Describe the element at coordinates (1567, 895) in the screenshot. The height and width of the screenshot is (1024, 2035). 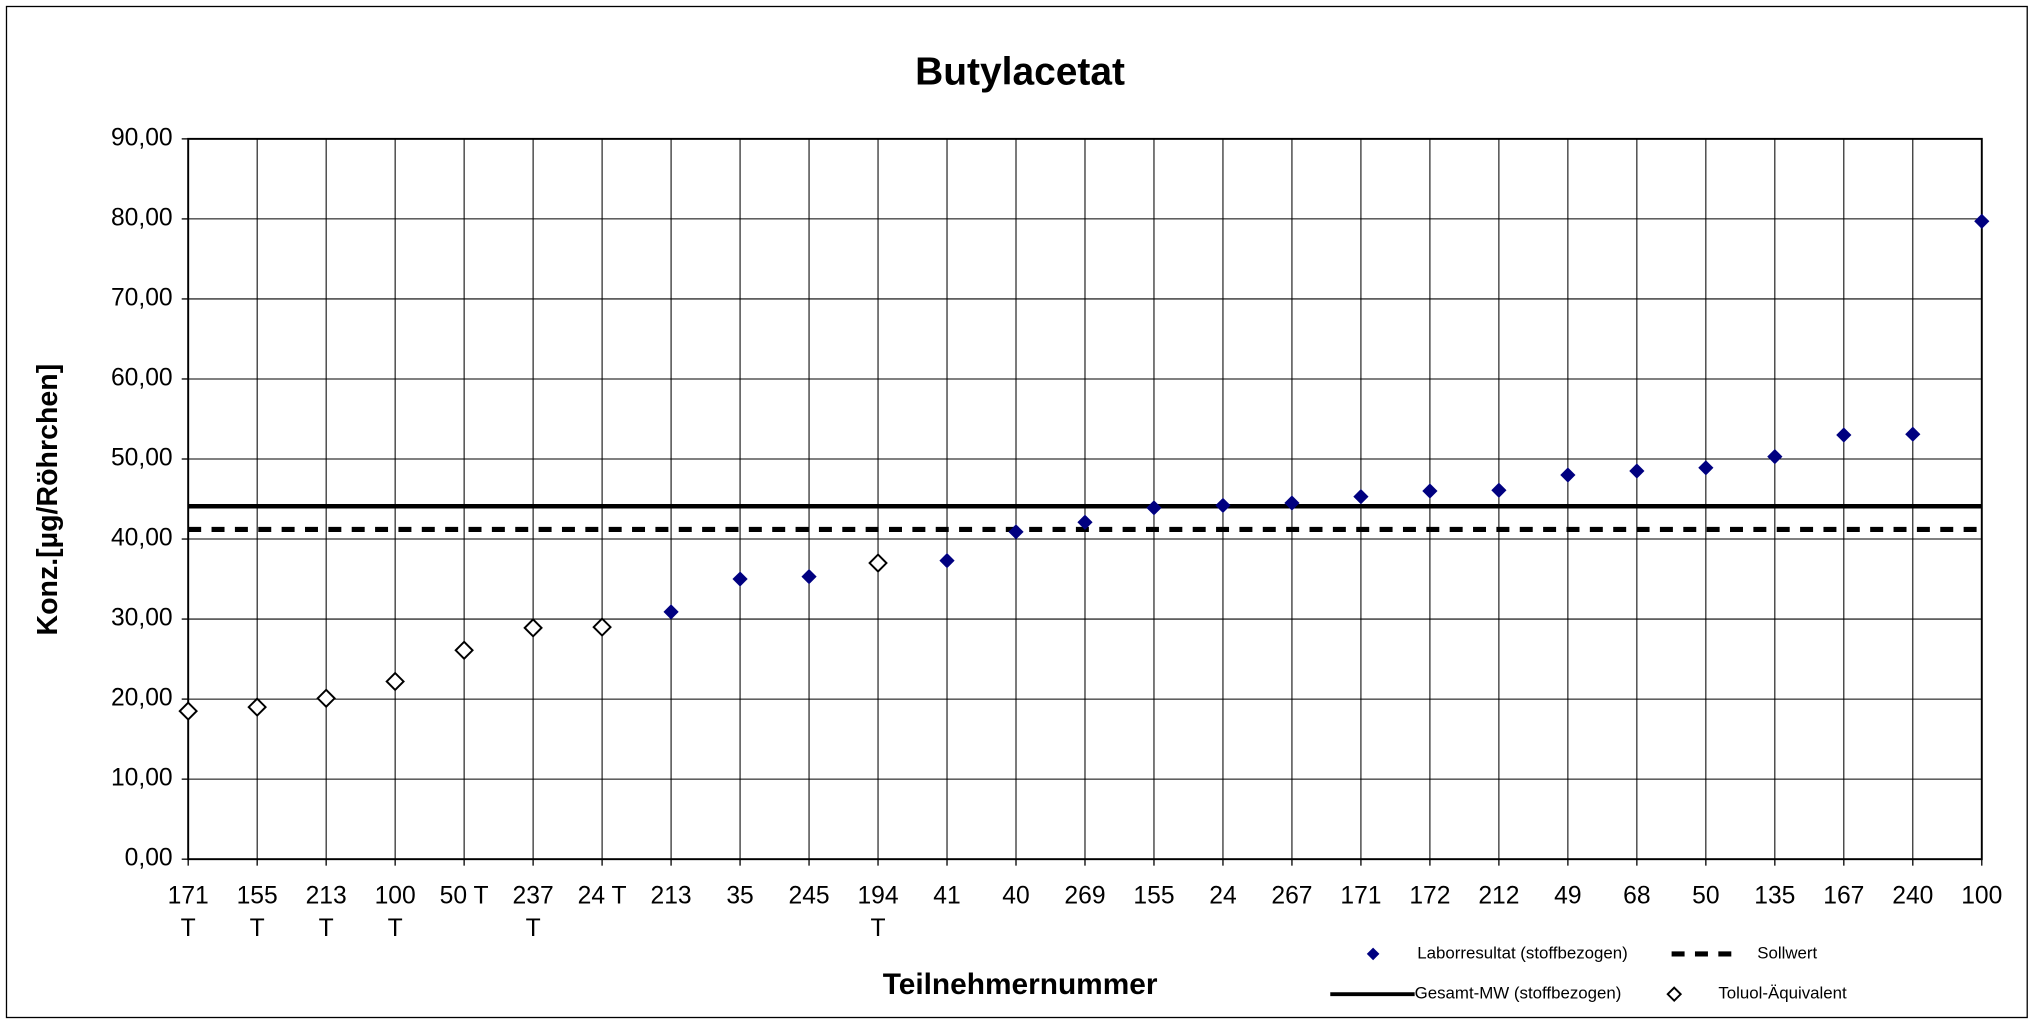
I see `x-tick-label: 49` at that location.